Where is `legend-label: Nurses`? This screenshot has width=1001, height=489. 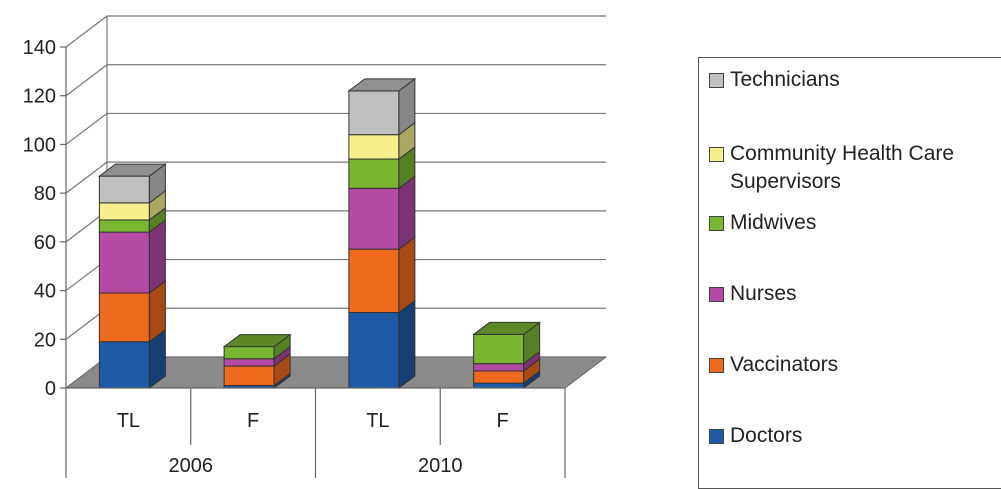 legend-label: Nurses is located at coordinates (763, 293).